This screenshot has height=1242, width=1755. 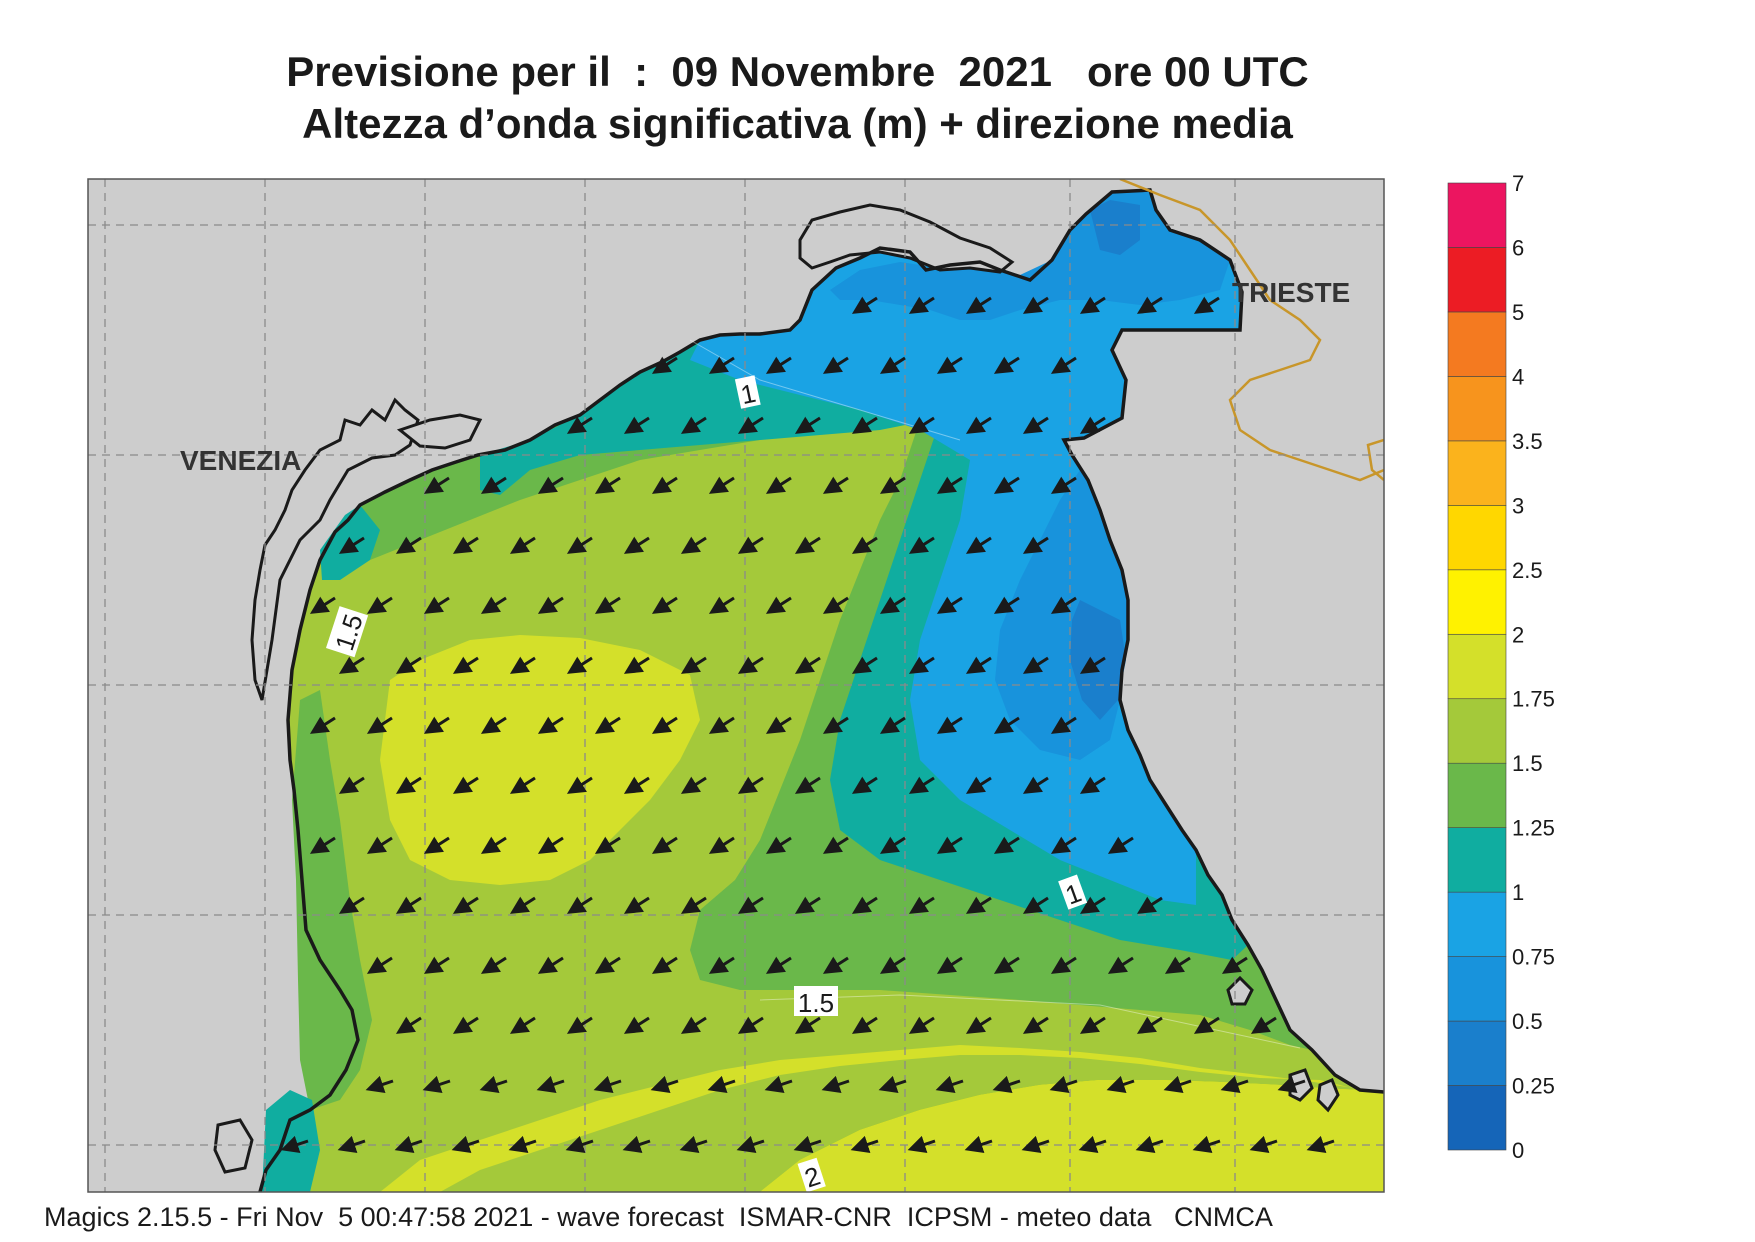 What do you see at coordinates (1518, 247) in the screenshot?
I see `colorbar-label: 6` at bounding box center [1518, 247].